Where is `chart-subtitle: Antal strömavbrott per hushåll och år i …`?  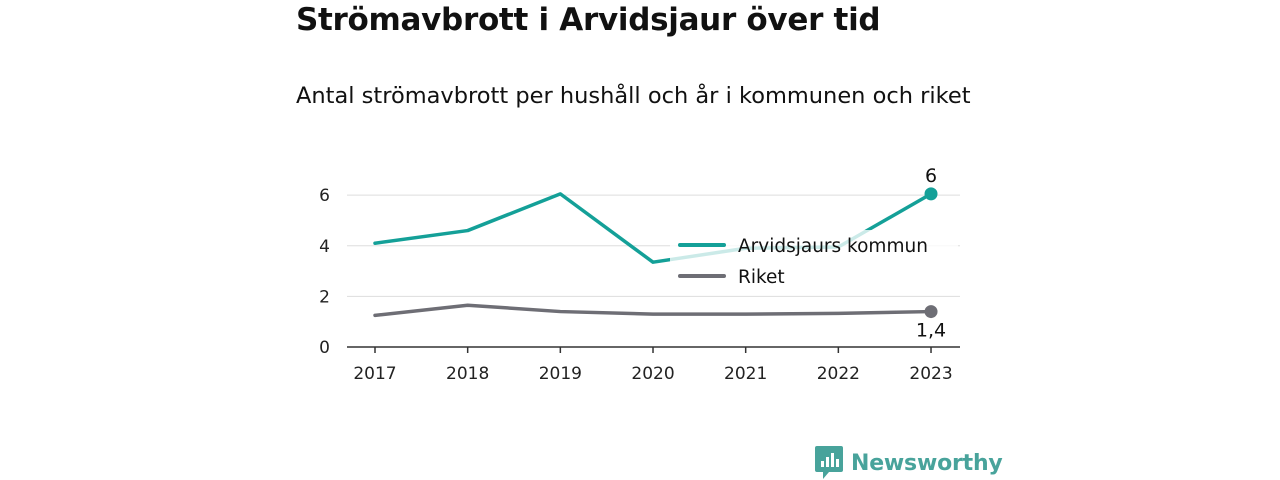 chart-subtitle: Antal strömavbrott per hushåll och år i … is located at coordinates (633, 96).